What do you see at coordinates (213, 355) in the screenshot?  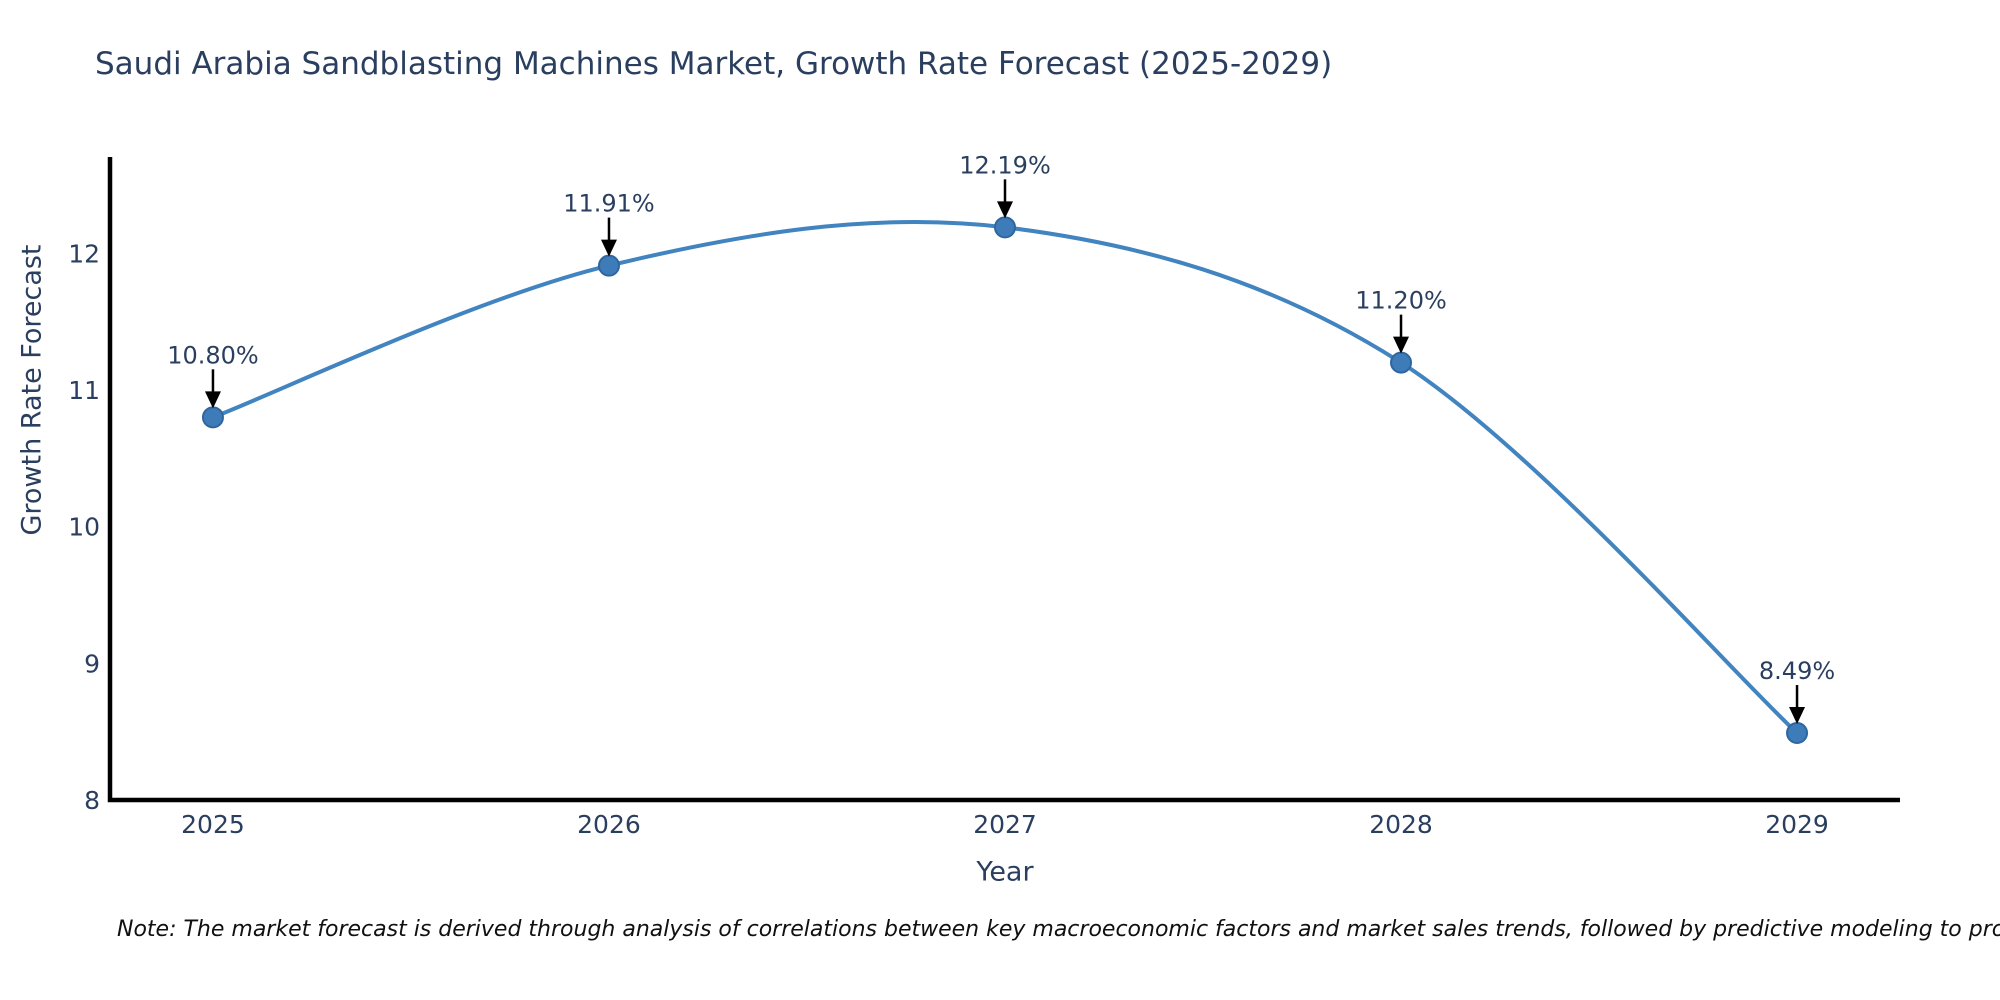 I see `point-annotation-label: 10.80%` at bounding box center [213, 355].